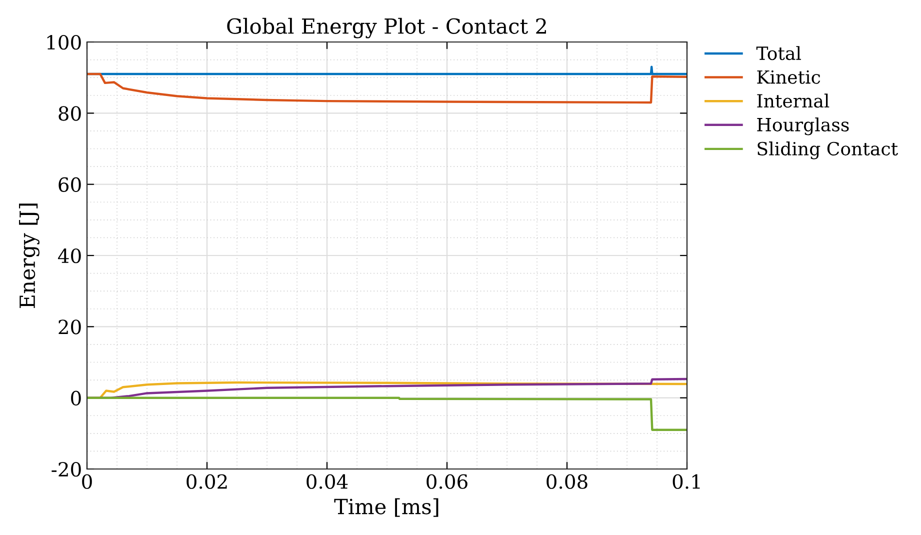  Describe the element at coordinates (69, 184) in the screenshot. I see `y-tick-label: 60` at that location.